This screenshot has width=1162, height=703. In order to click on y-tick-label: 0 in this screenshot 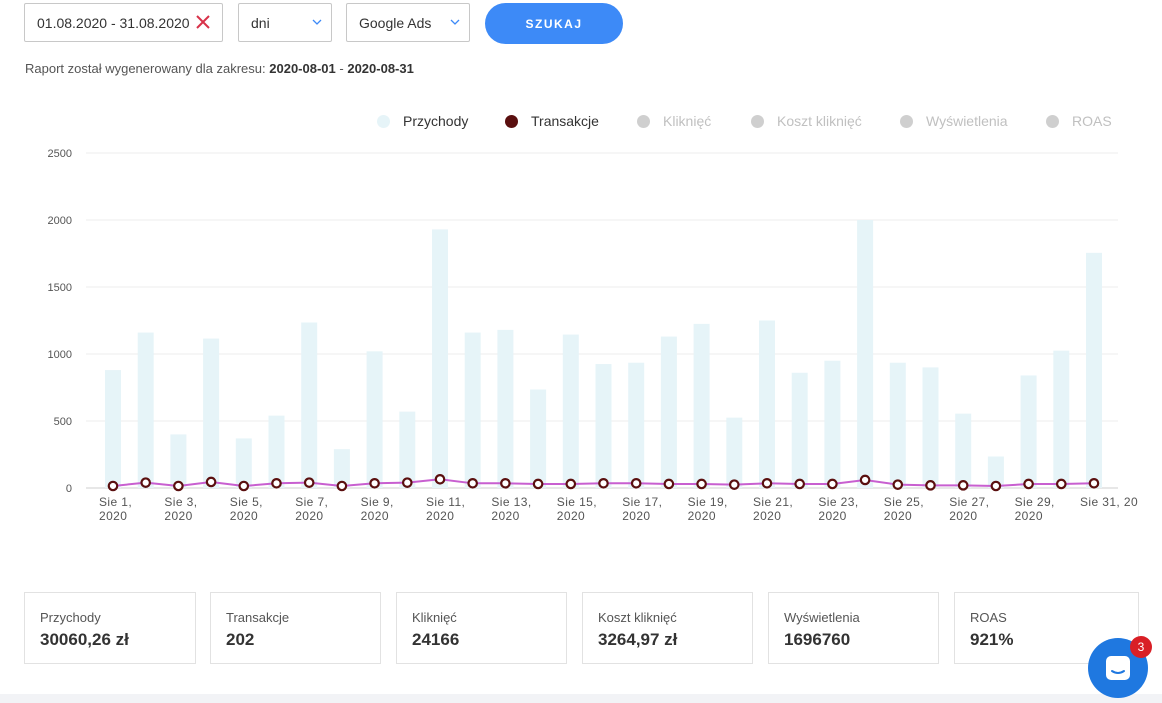, I will do `click(69, 489)`.